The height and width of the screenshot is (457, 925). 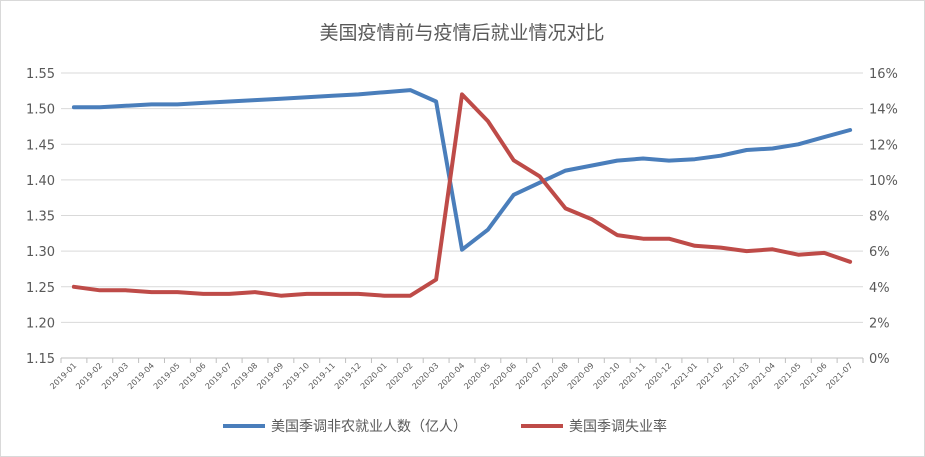 What do you see at coordinates (633, 376) in the screenshot?
I see `x-tick-label: 2020-11` at bounding box center [633, 376].